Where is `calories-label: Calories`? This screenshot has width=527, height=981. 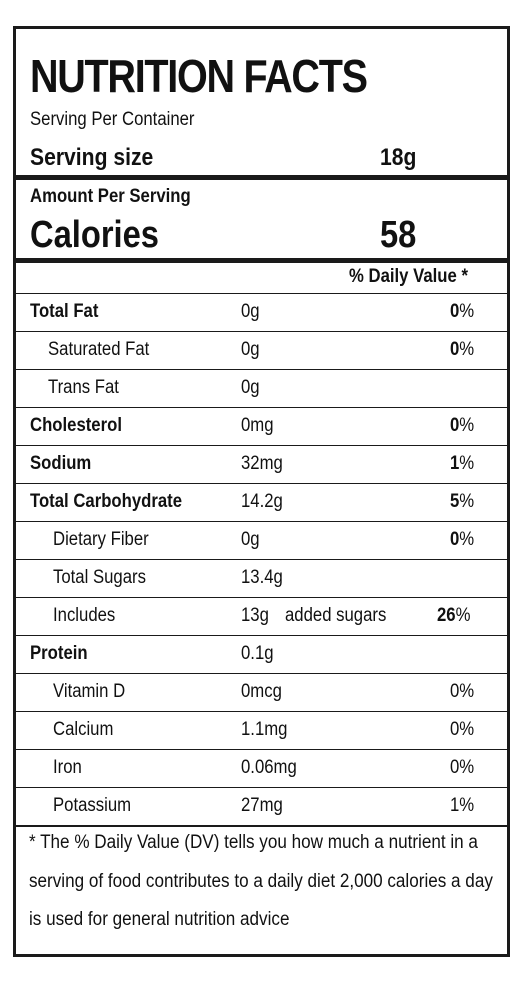 calories-label: Calories is located at coordinates (94, 235).